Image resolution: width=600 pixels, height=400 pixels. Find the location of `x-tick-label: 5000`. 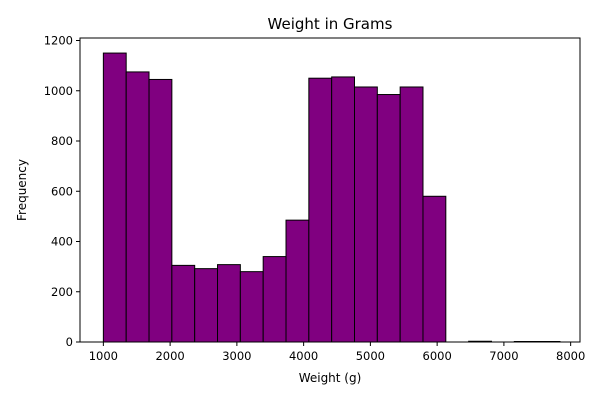

x-tick-label: 5000 is located at coordinates (370, 356).